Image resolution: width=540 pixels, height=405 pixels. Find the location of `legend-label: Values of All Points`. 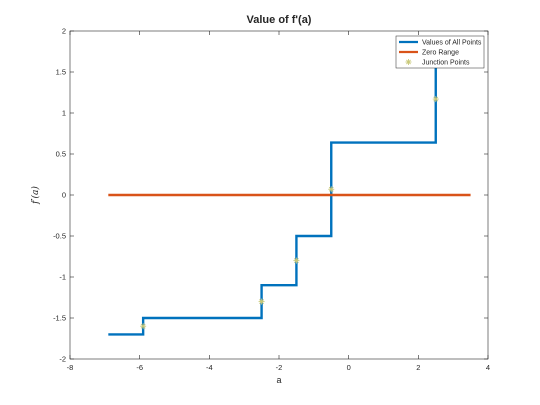

legend-label: Values of All Points is located at coordinates (452, 43).